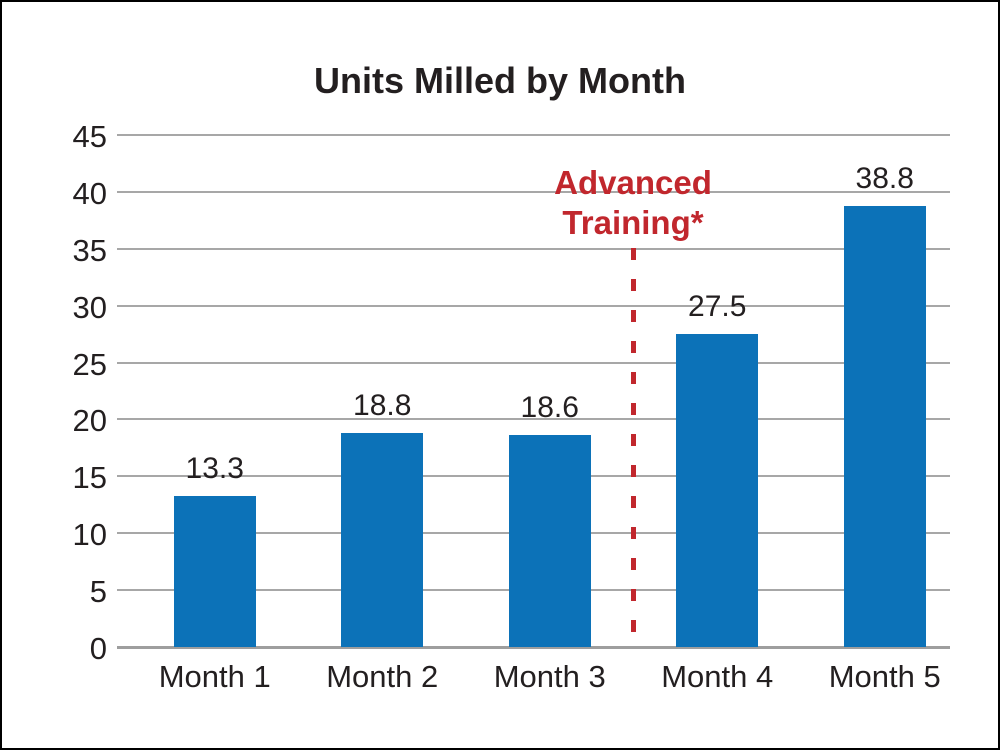  What do you see at coordinates (89, 535) in the screenshot?
I see `y-axis-tick-label-10: 10` at bounding box center [89, 535].